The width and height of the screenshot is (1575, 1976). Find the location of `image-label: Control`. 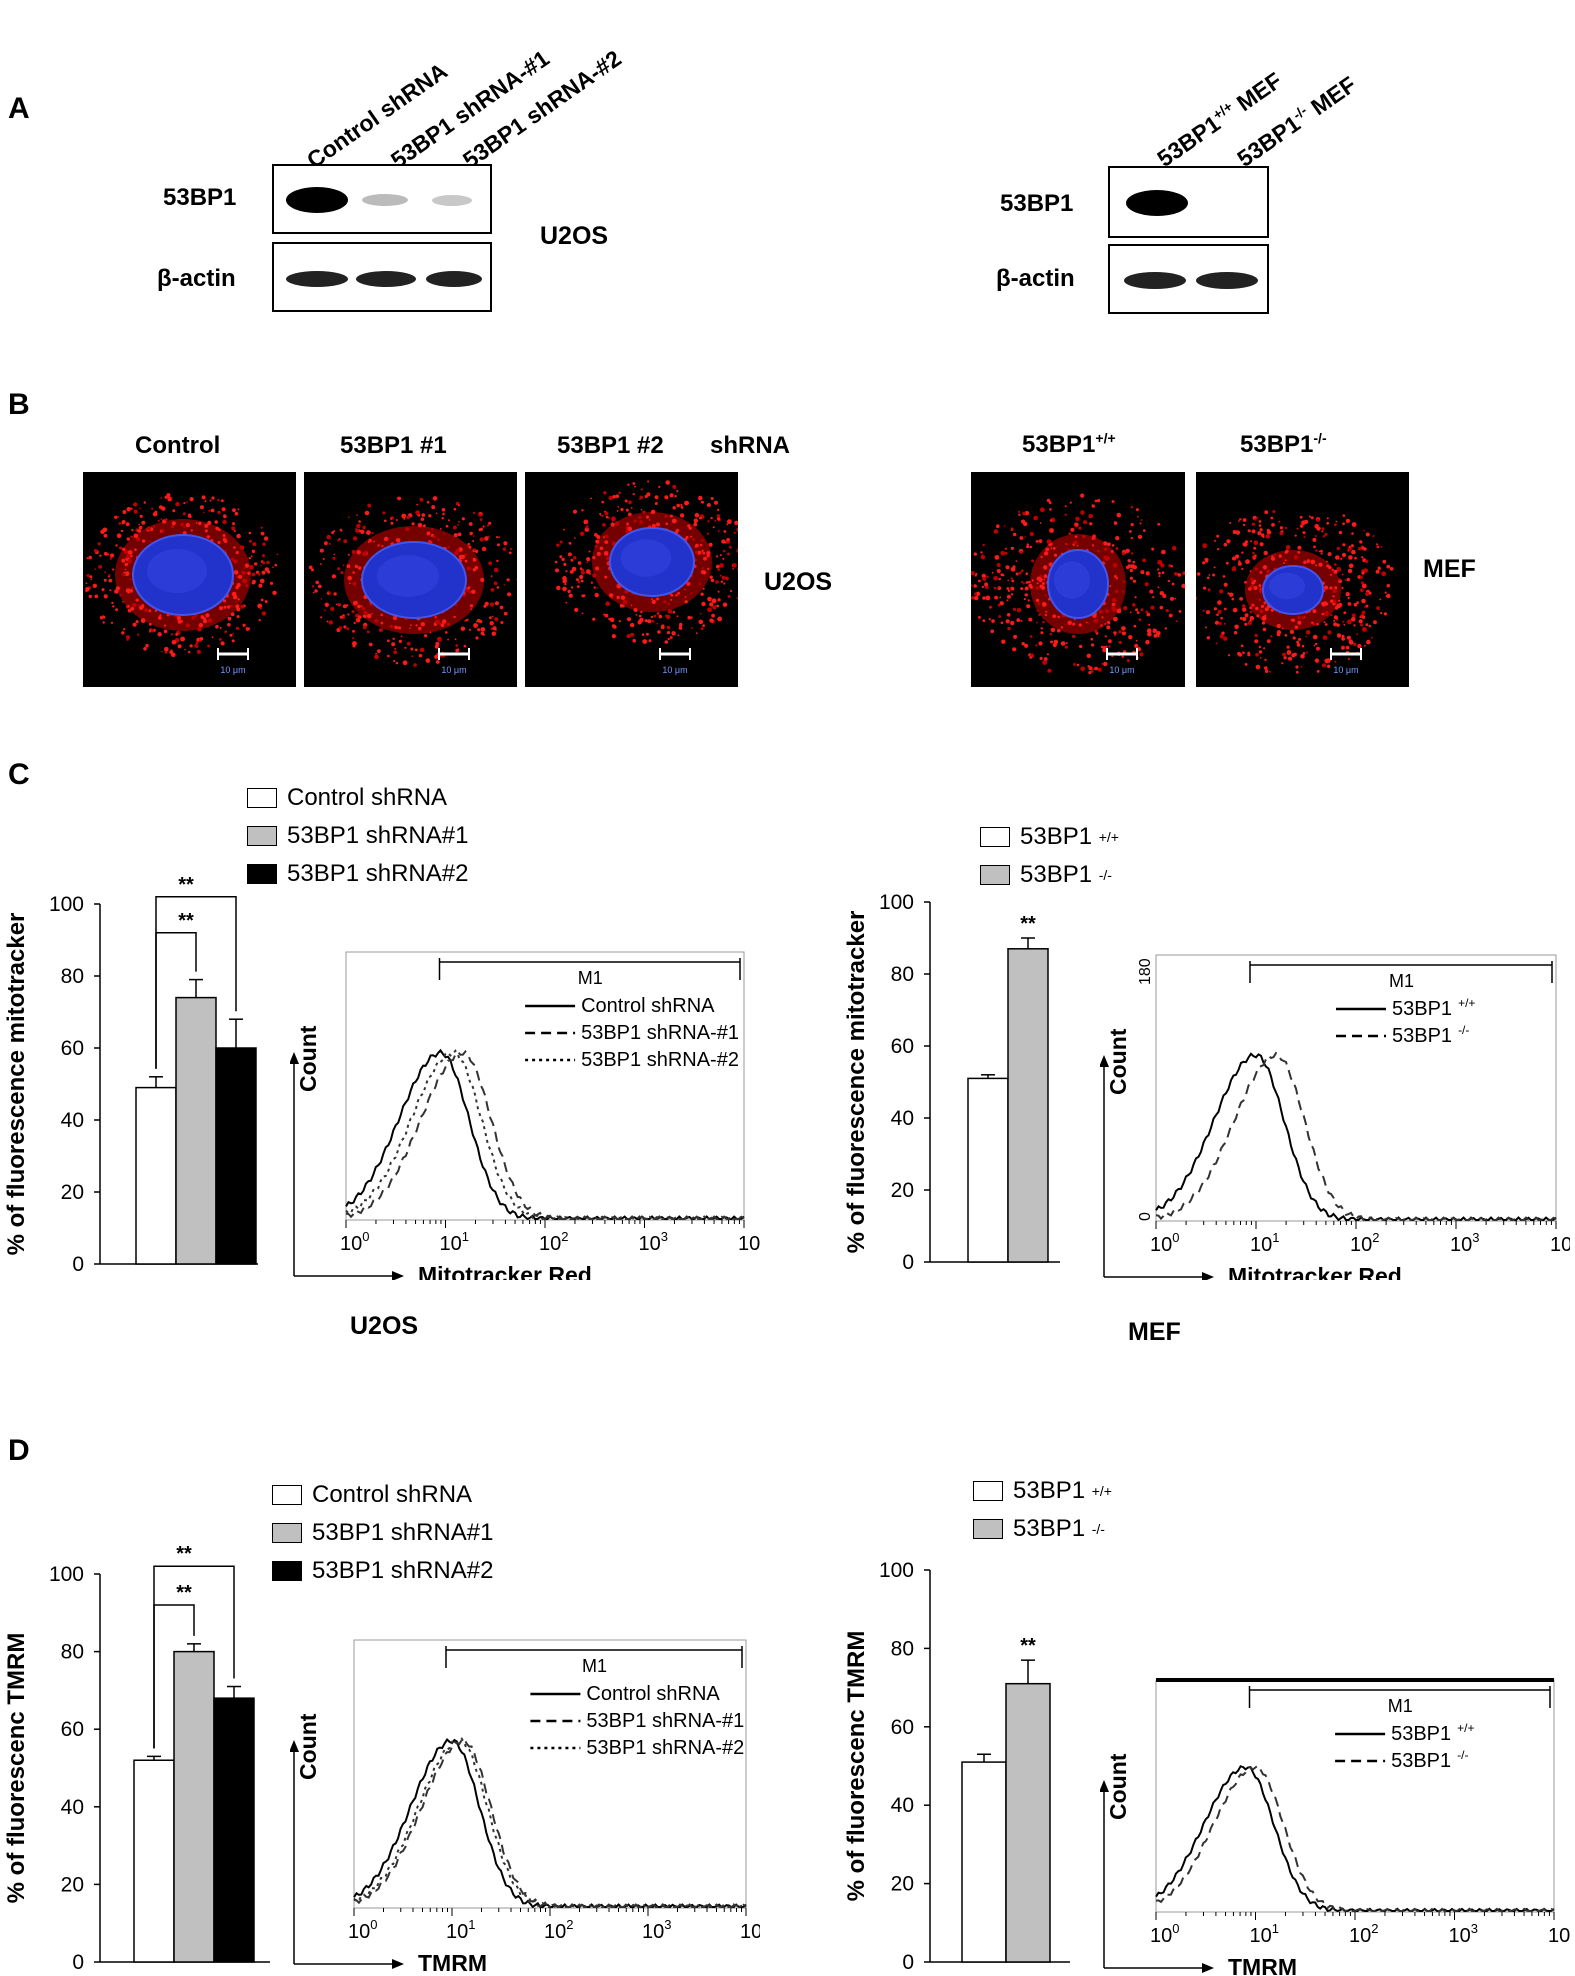

image-label: Control is located at coordinates (178, 445).